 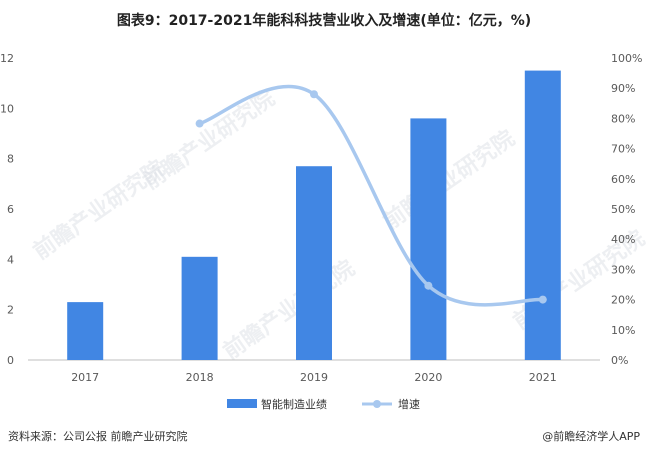 I want to click on legend: 智能制造业绩 增速, so click(x=323, y=404).